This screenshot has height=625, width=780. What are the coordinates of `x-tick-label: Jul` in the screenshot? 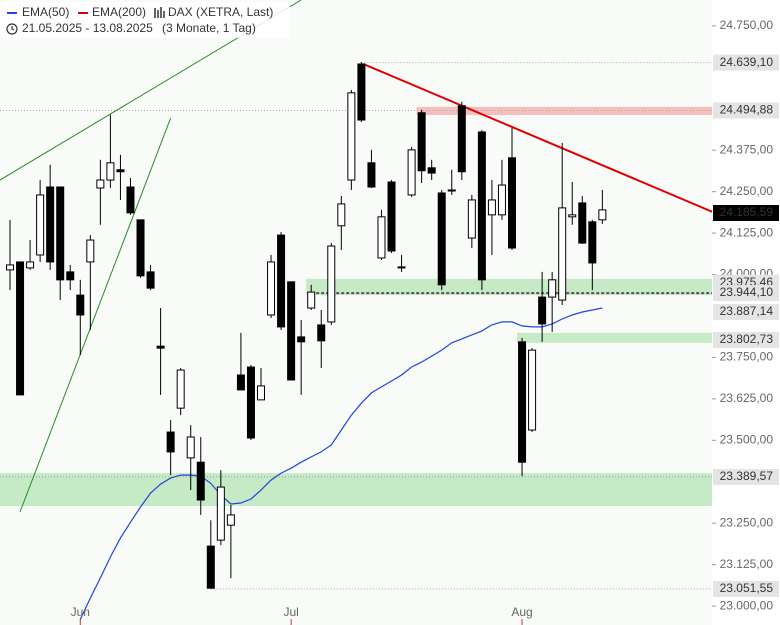 It's located at (290, 612).